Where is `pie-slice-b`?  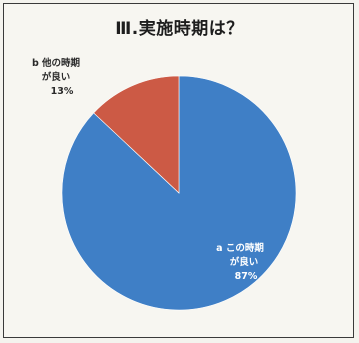 pie-slice-b is located at coordinates (136, 134).